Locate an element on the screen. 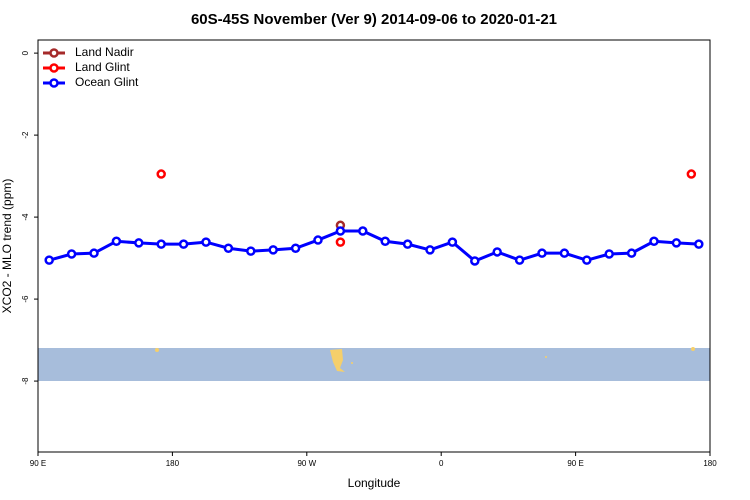  legend-label: Ocean Glint is located at coordinates (107, 82).